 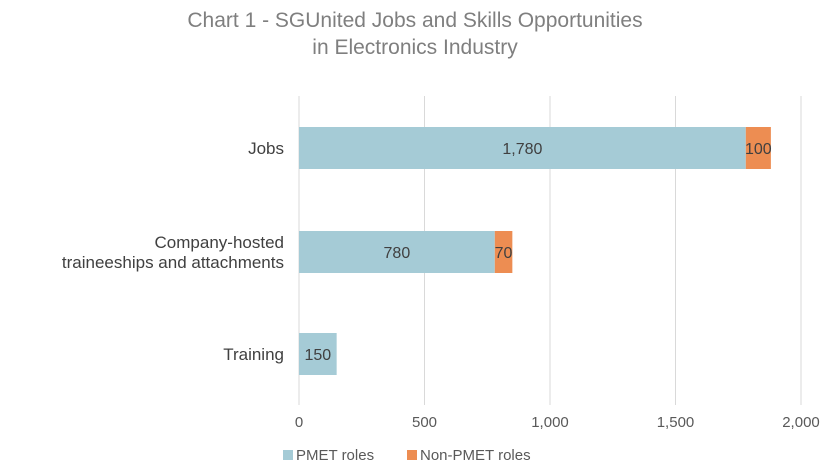 I want to click on x-tick-label-4: 2,000, so click(x=801, y=422).